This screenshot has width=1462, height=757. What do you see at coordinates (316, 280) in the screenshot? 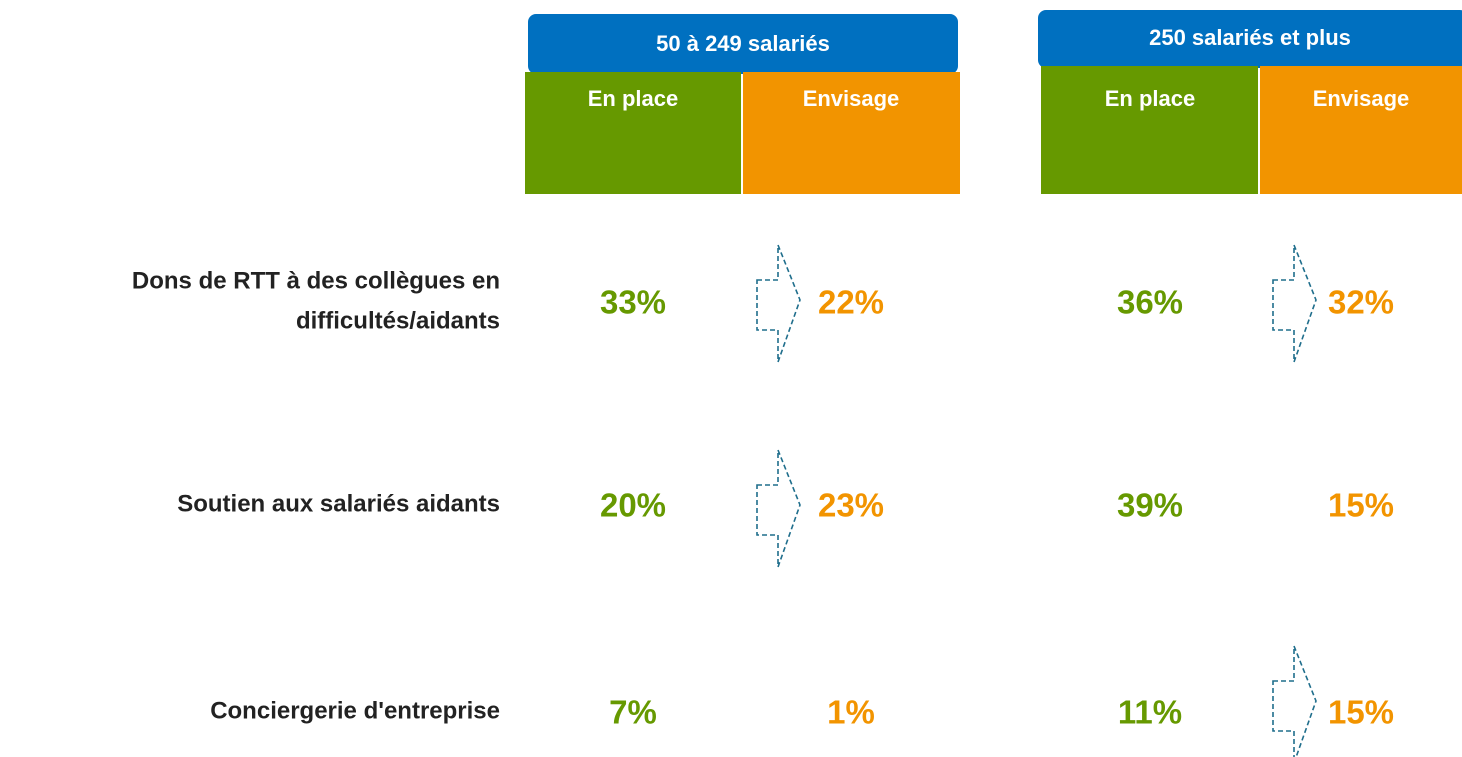
I see `row-label: Dons de RTT à des collègues en` at bounding box center [316, 280].